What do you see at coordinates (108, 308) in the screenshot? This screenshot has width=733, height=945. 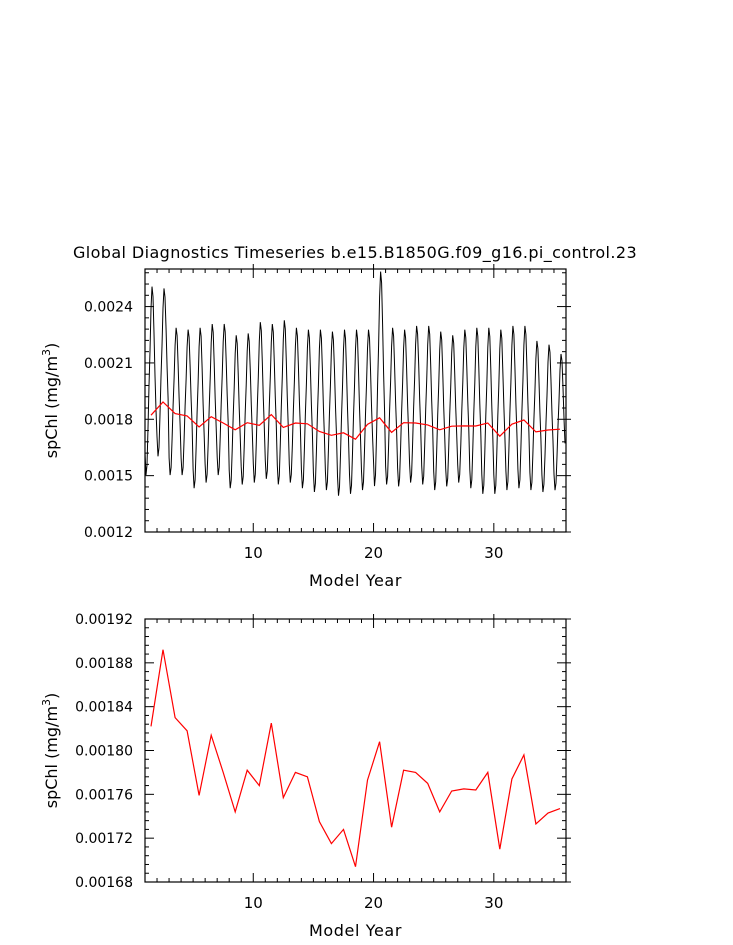 I see `y-tick-label: 0.0024` at bounding box center [108, 308].